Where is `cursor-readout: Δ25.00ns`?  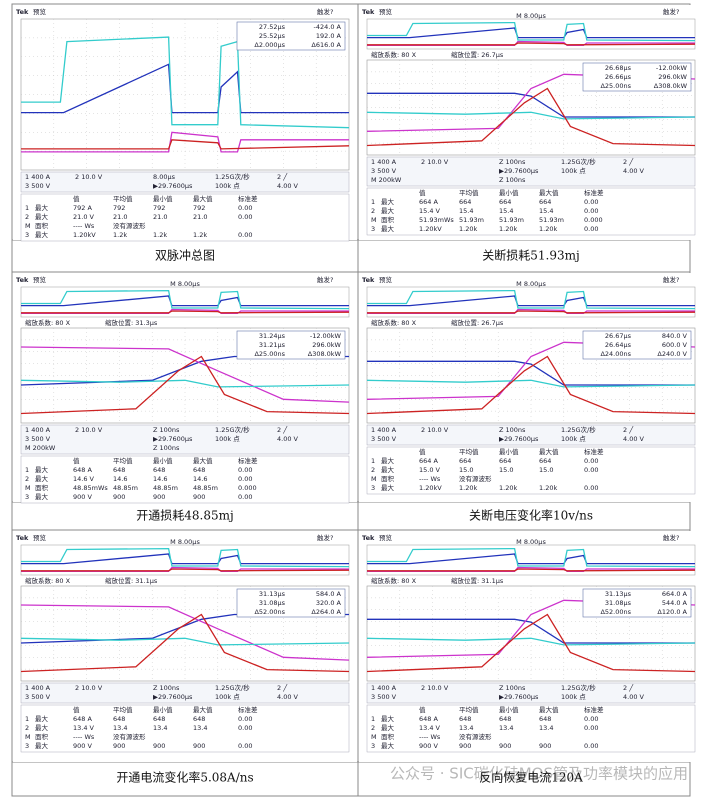 cursor-readout: Δ25.00ns is located at coordinates (615, 86).